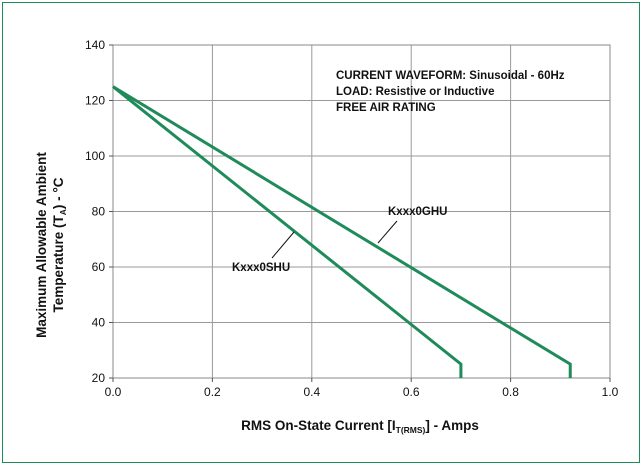  Describe the element at coordinates (411, 430) in the screenshot. I see `x-axis-title-subscript: T(RMS)` at that location.